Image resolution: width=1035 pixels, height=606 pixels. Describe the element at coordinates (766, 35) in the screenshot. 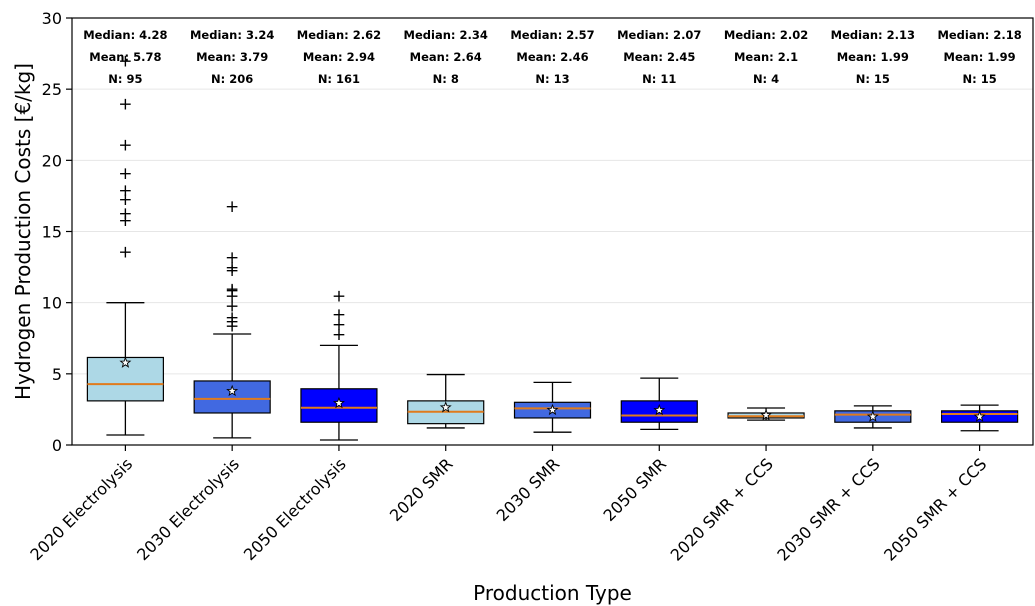

I see `median-annotation: Median: 2.02` at that location.